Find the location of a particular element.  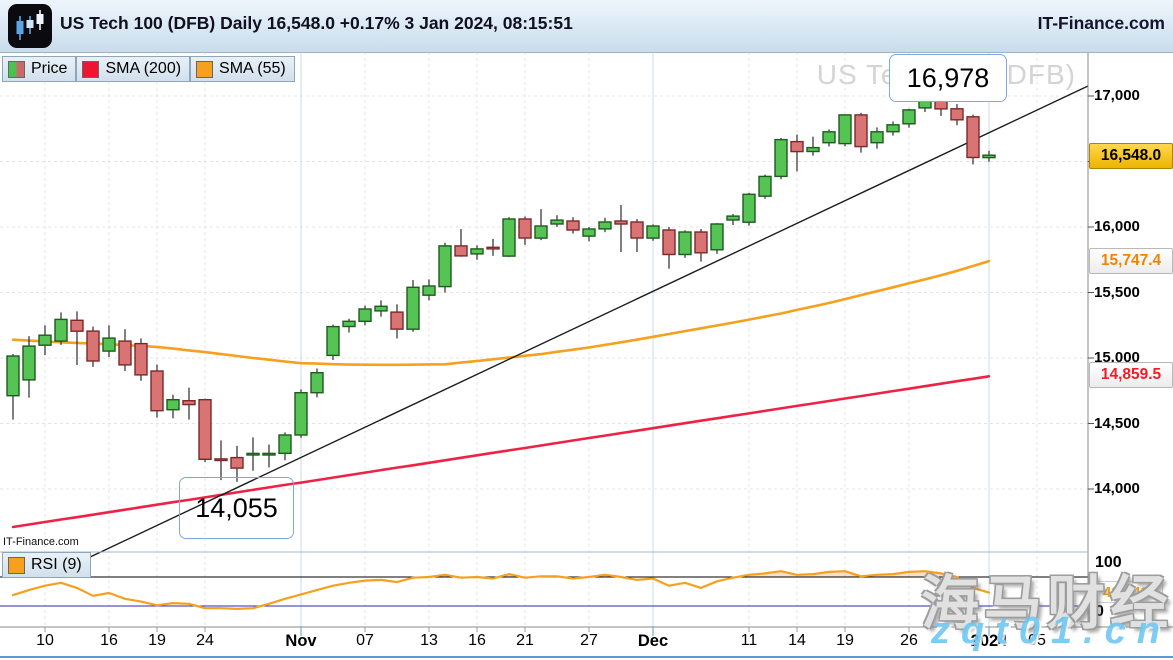

price-legend: Price SMA (200) SMA (55) is located at coordinates (148, 69).